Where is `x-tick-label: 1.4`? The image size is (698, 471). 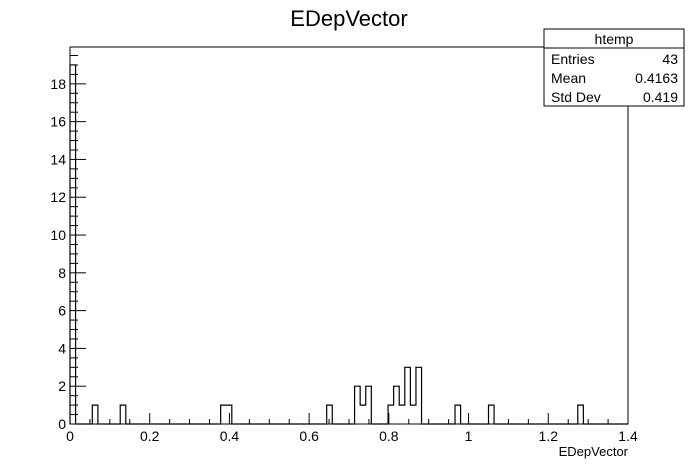
x-tick-label: 1.4 is located at coordinates (628, 436).